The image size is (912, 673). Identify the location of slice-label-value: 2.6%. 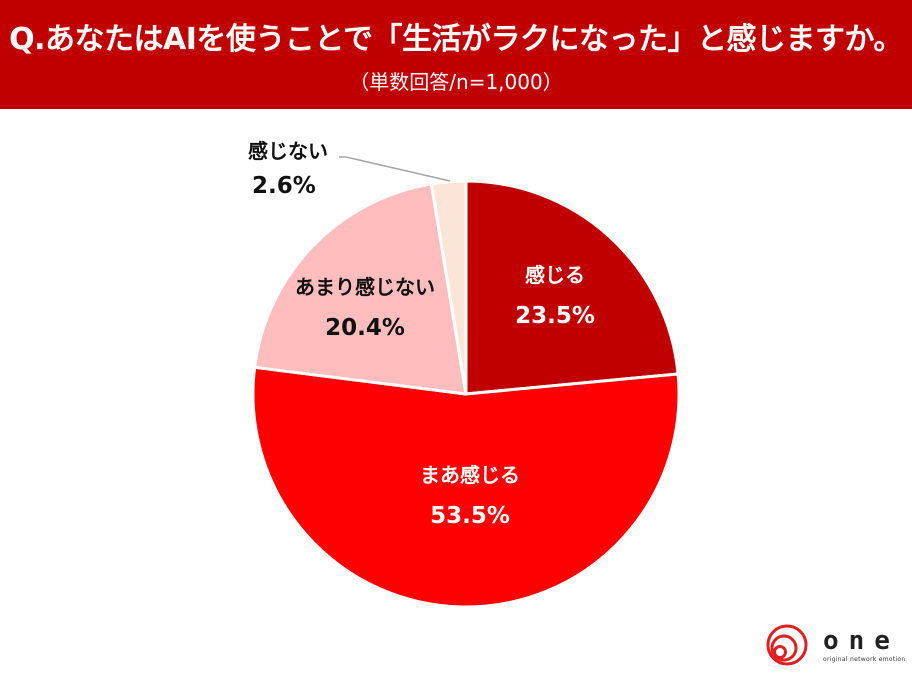
(284, 186).